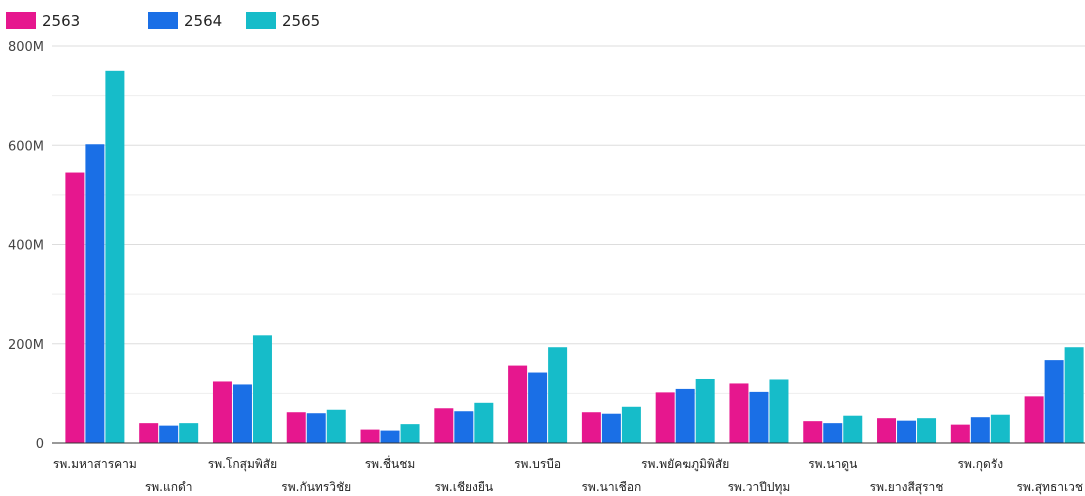 The height and width of the screenshot is (496, 1085). I want to click on x-category-label: รพ.แกดำ, so click(169, 487).